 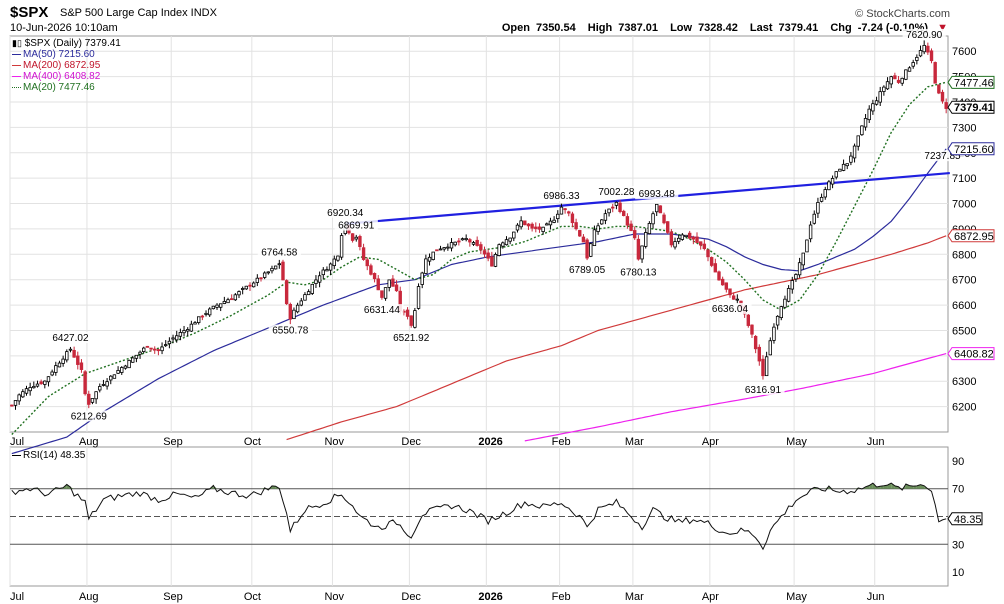 What do you see at coordinates (561, 597) in the screenshot?
I see `rsi-month-tick-label: Feb` at bounding box center [561, 597].